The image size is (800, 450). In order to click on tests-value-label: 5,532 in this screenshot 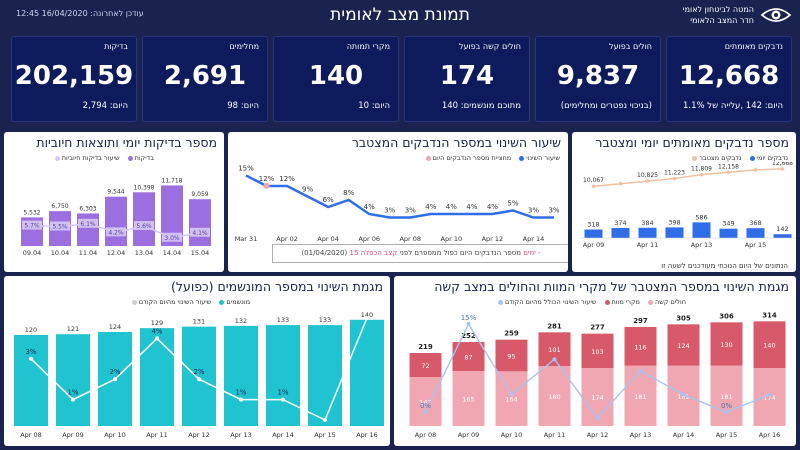, I will do `click(31, 212)`.